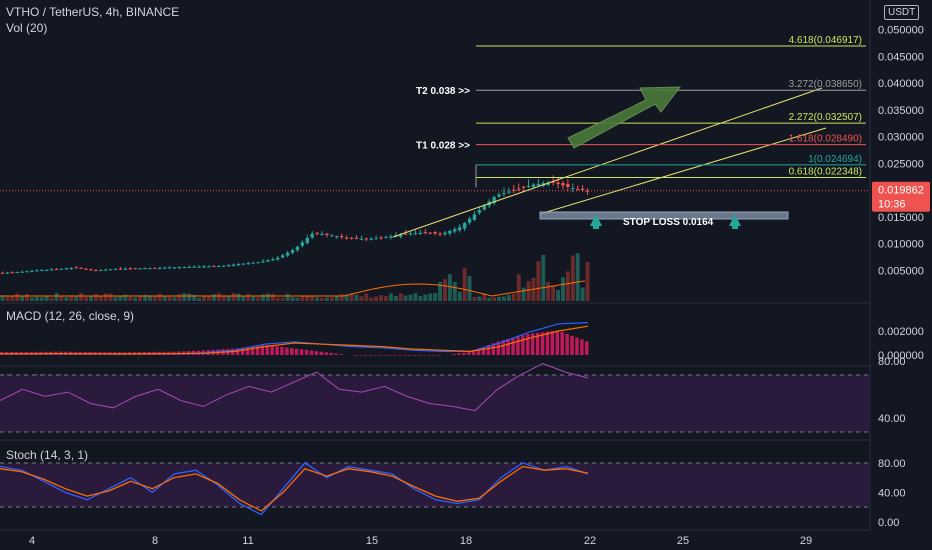  Describe the element at coordinates (294, 387) in the screenshot. I see `rsi-series-line` at that location.